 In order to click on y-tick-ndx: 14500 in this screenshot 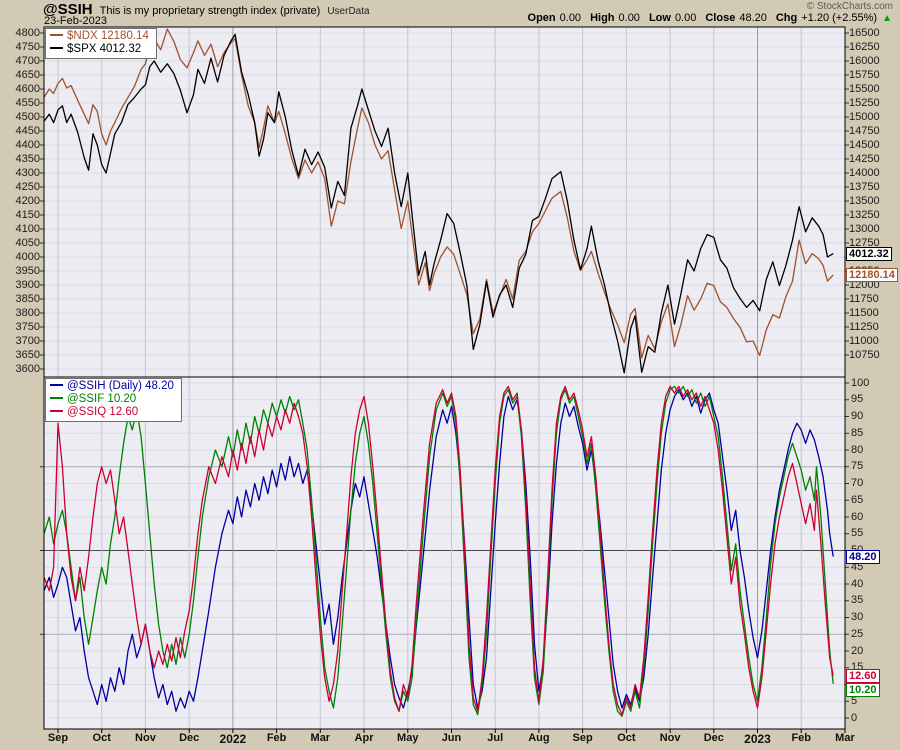, I will do `click(864, 144)`.